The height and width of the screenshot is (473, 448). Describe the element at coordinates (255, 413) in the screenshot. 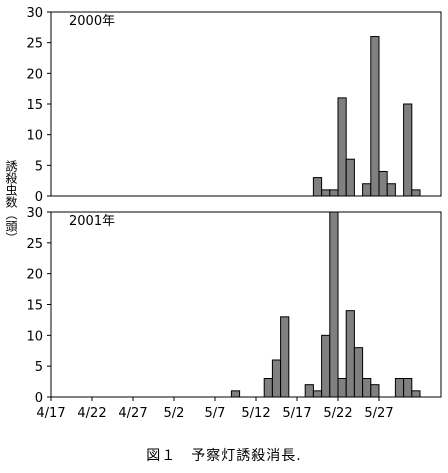

I see `x-tick-label: 5/12` at that location.